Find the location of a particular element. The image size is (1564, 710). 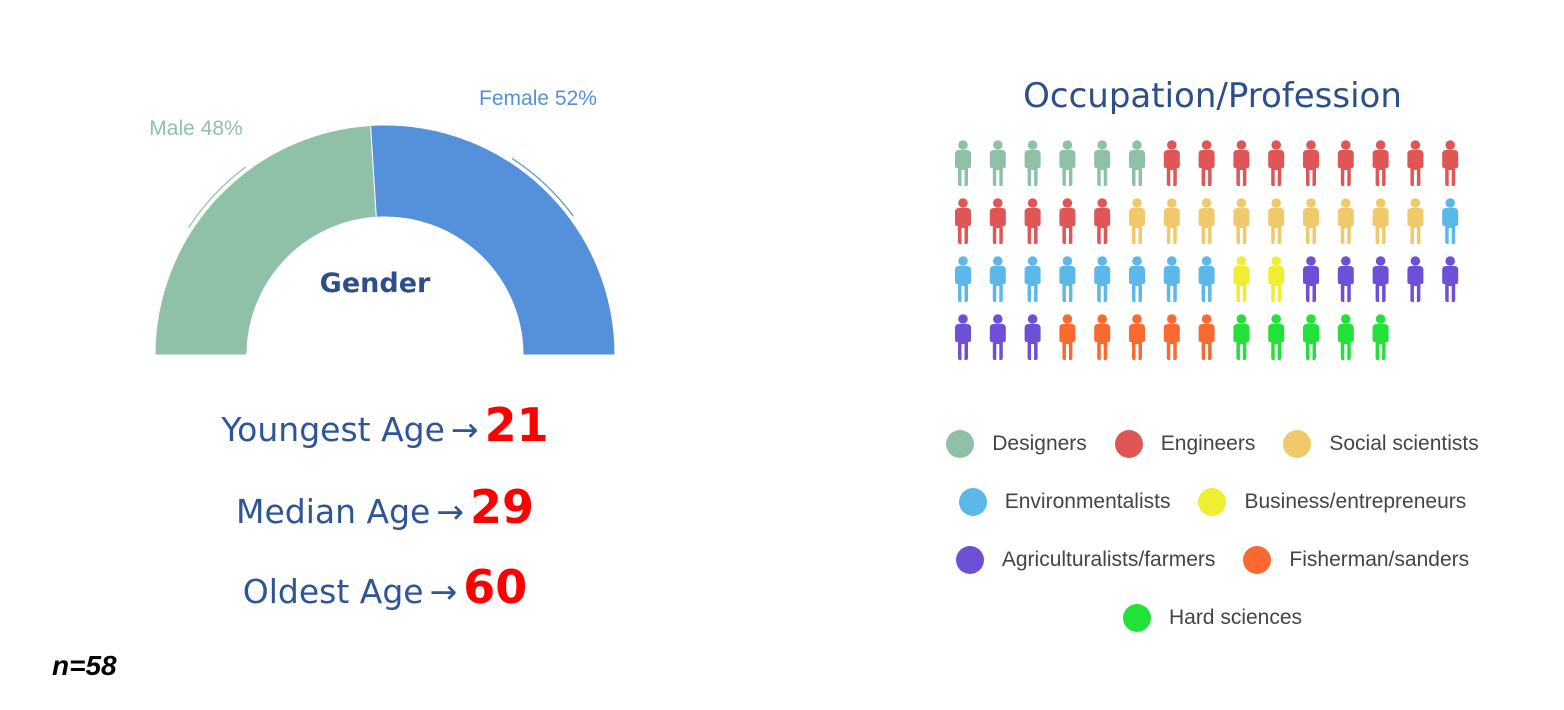

median-age-row: Median Age → 29 is located at coordinates (385, 507).